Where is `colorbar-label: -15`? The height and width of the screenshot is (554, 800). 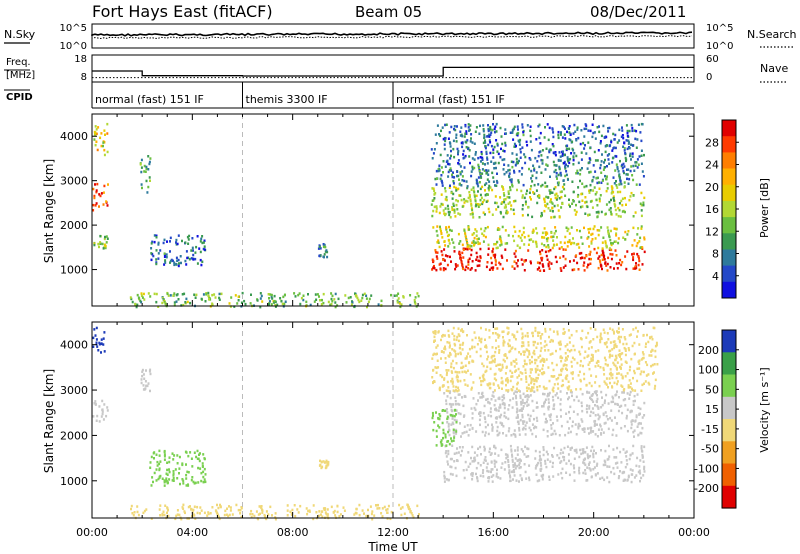 colorbar-label: -15 is located at coordinates (710, 429).